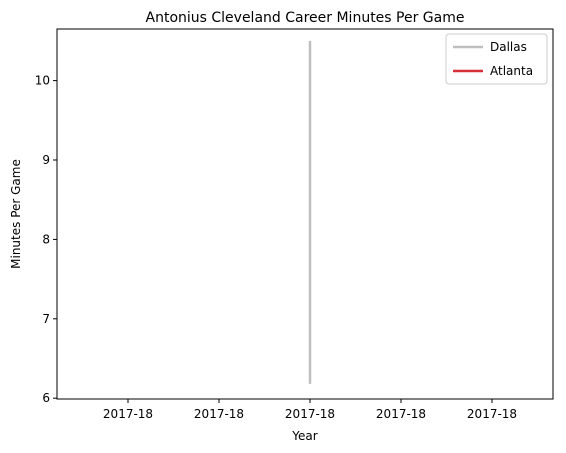 The image size is (566, 453). I want to click on x-axis-ticks: 2017-18 2017-18 2017-18 2017-18 2017-18, so click(310, 410).